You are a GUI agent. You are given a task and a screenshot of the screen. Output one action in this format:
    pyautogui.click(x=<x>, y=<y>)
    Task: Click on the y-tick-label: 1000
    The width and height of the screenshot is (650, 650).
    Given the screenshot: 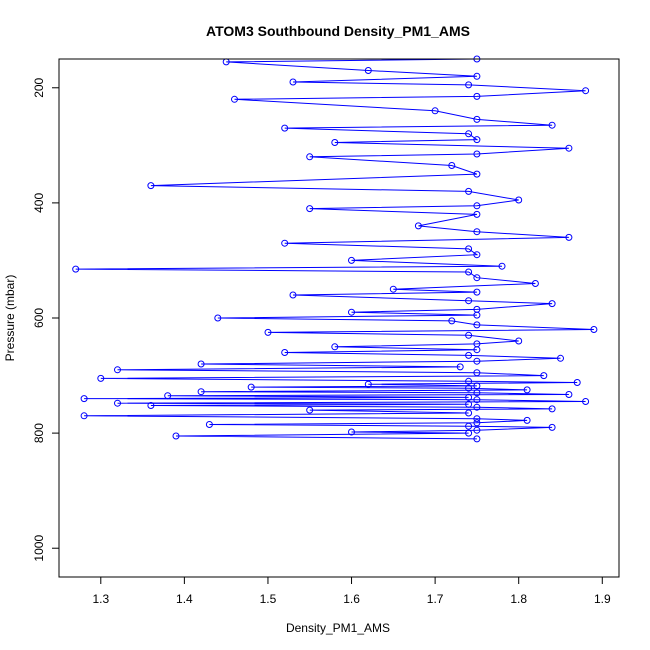 What is the action you would take?
    pyautogui.click(x=39, y=548)
    